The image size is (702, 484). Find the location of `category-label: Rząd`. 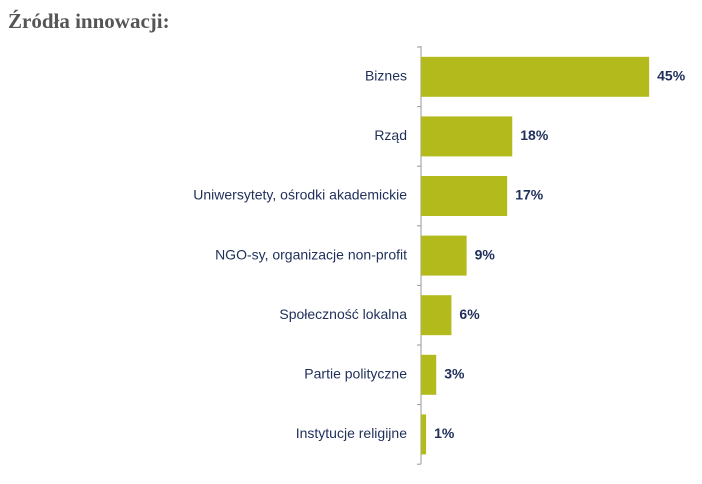

category-label: Rząd is located at coordinates (390, 135).